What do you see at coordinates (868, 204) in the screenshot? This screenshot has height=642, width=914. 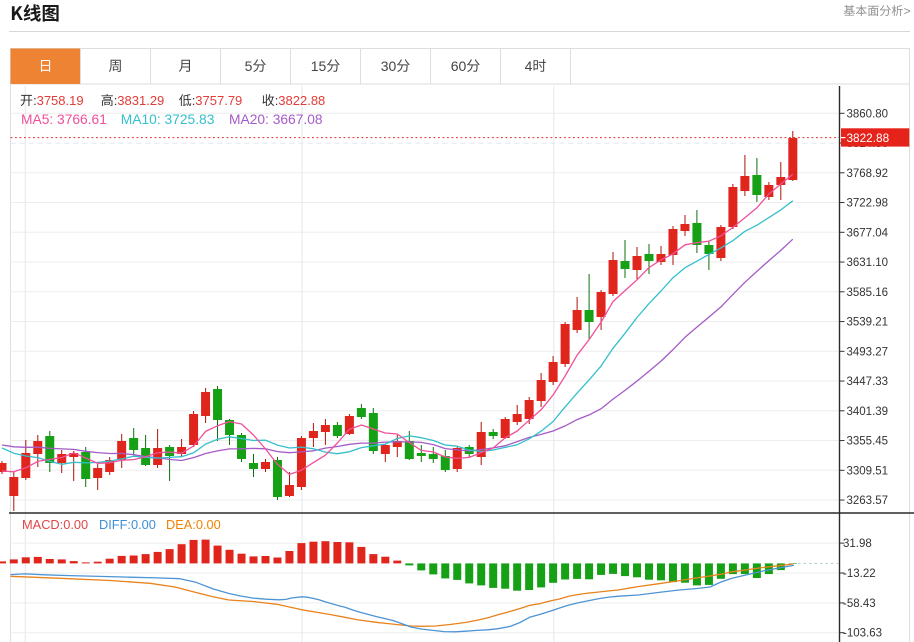 I see `svg-text: 3722.98` at bounding box center [868, 204].